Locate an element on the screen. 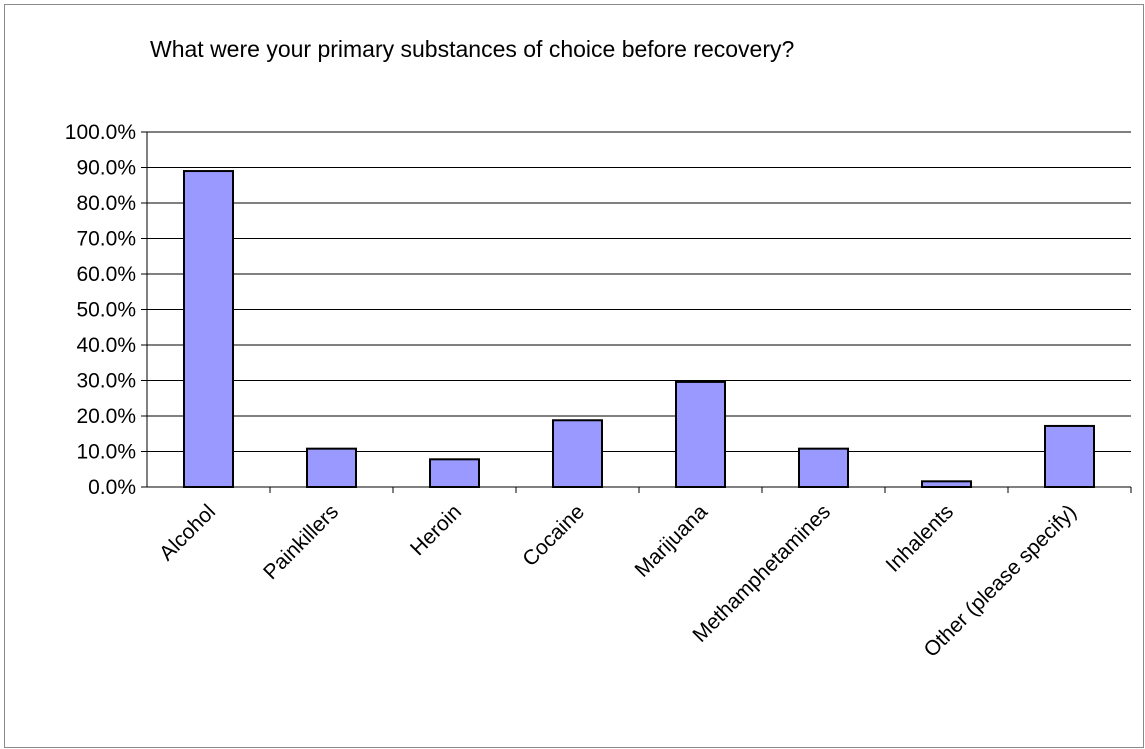 The width and height of the screenshot is (1145, 749). y-tick-label: 0.0% is located at coordinates (112, 487).